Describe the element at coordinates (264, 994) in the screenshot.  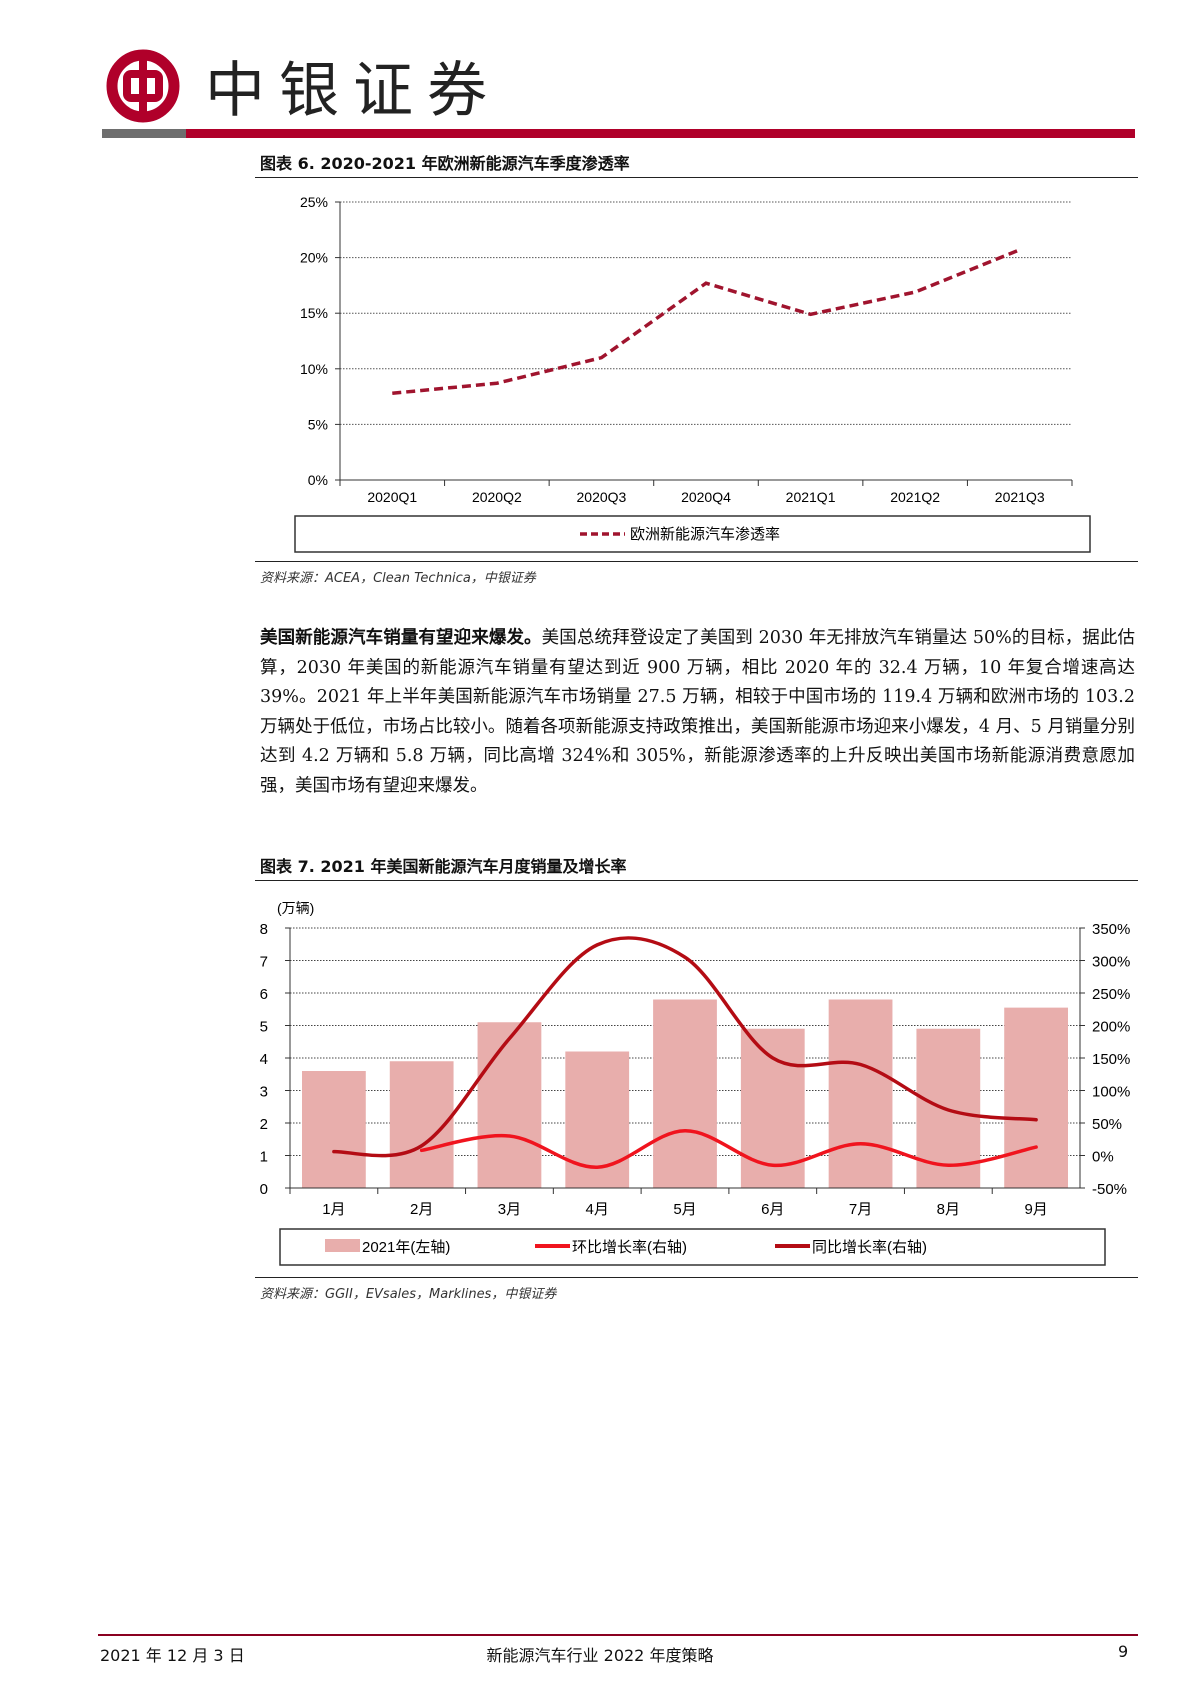
I see `y-left-tick-label: 6` at that location.